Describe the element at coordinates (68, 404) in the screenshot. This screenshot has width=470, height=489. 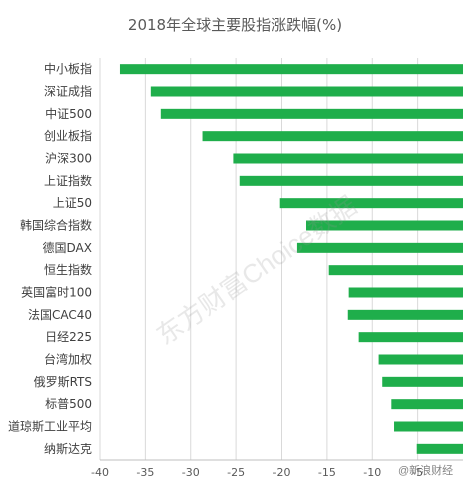
I see `category-label: 标普500` at that location.